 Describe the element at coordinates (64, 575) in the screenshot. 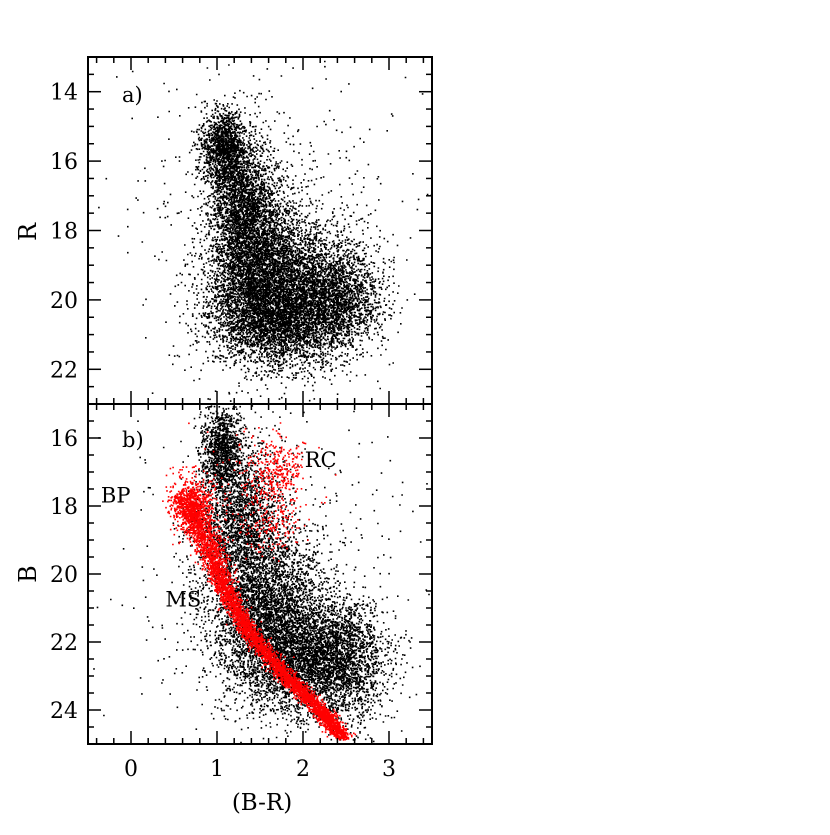

I see `panel-b-ytick-label: 20` at that location.